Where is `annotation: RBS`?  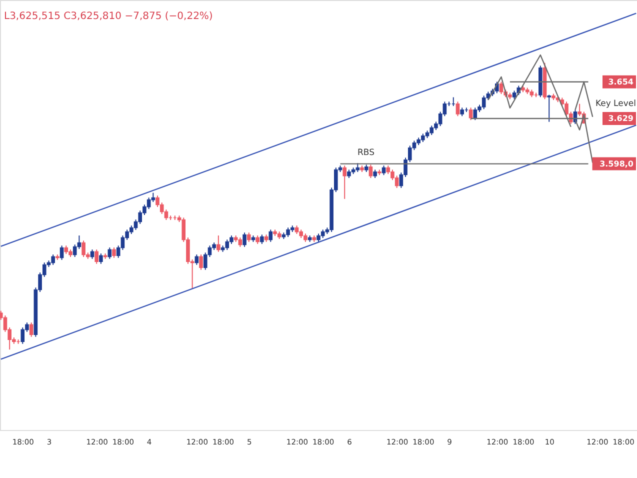 annotation: RBS is located at coordinates (366, 153).